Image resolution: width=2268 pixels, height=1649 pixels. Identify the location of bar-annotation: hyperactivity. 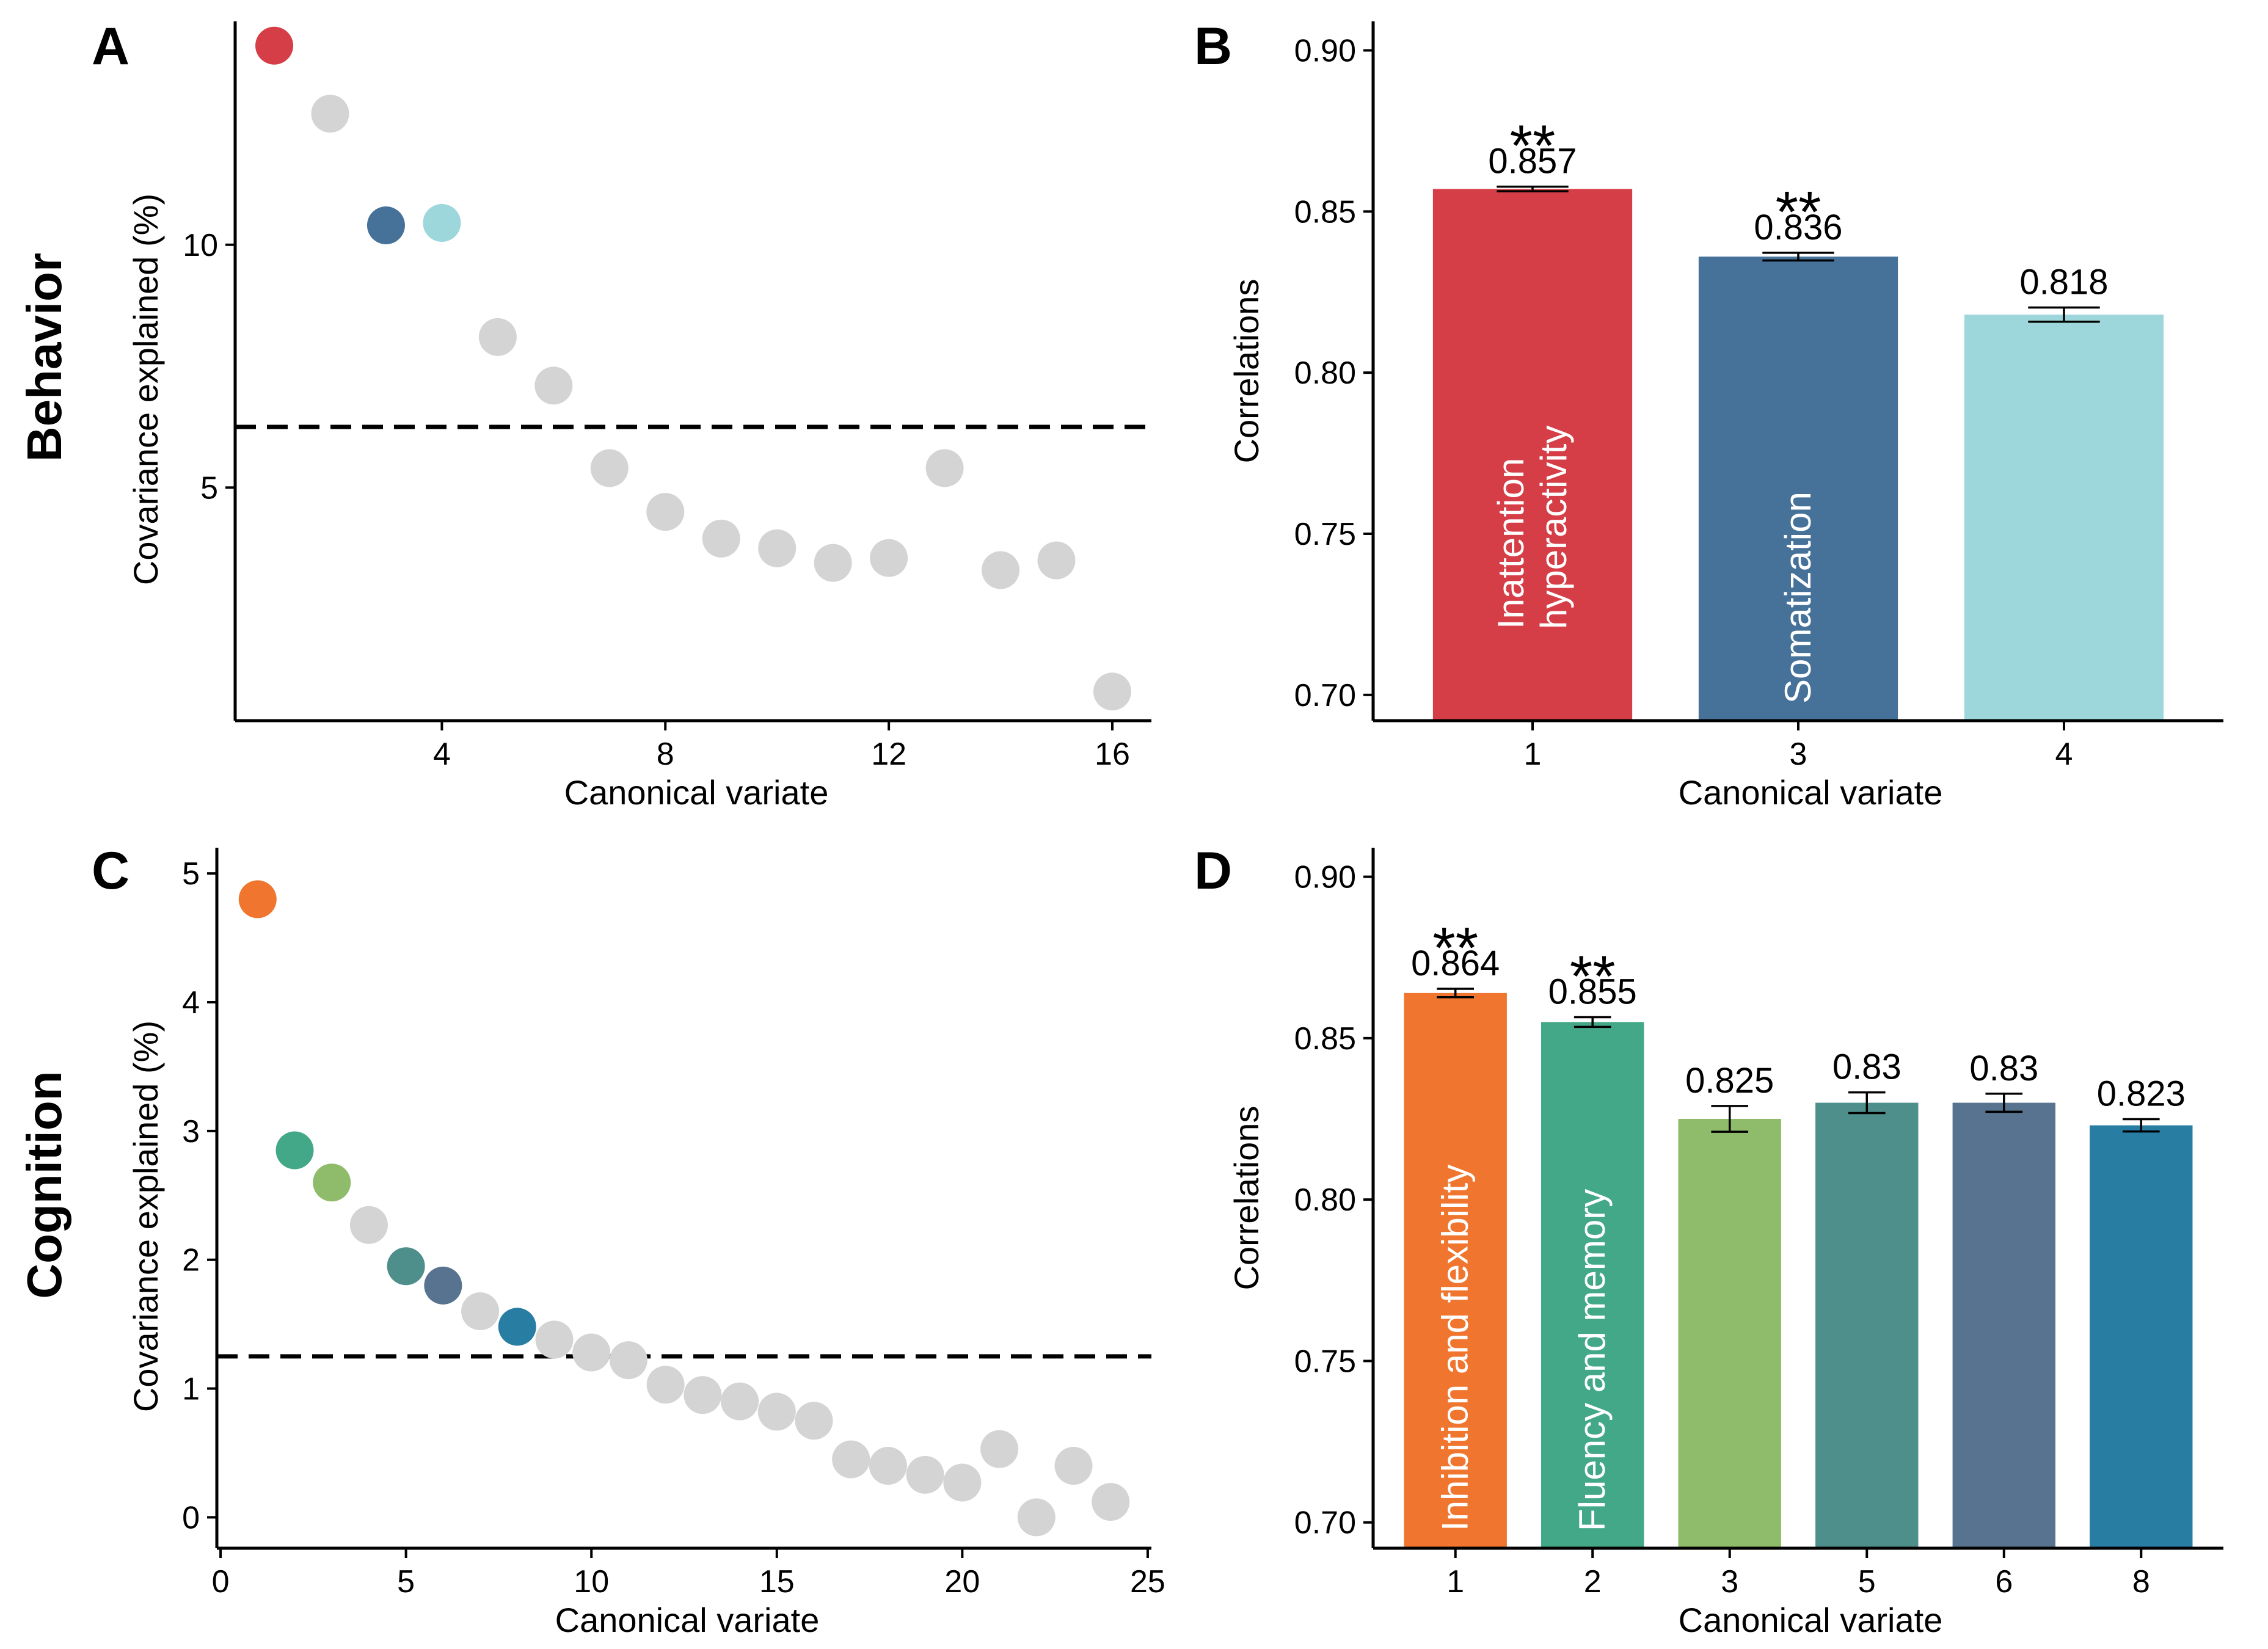
(1553, 527).